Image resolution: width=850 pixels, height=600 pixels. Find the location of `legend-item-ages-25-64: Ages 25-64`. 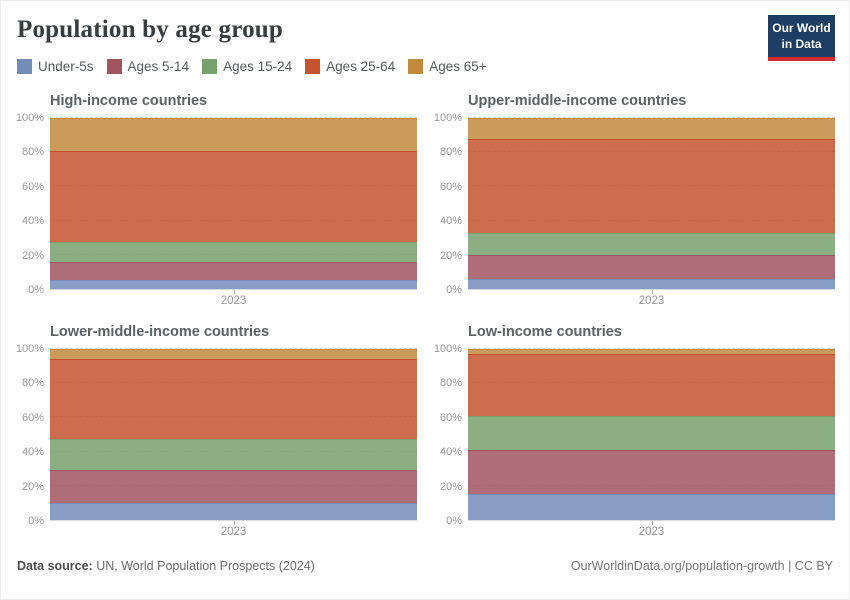

legend-item-ages-25-64: Ages 25-64 is located at coordinates (350, 66).